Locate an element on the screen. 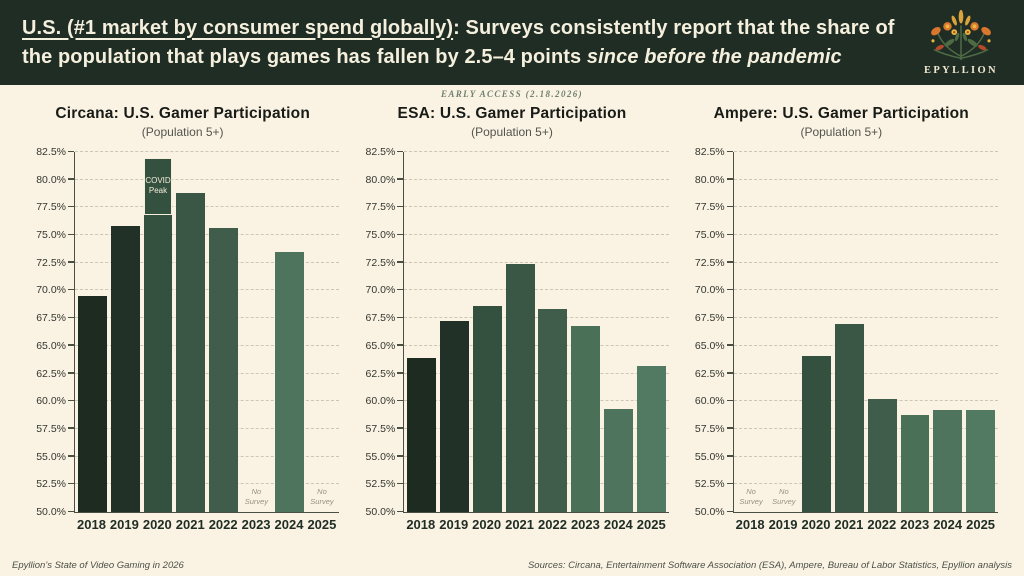 This screenshot has width=1024, height=576. y-tick-label: 65.0% is located at coordinates (51, 345).